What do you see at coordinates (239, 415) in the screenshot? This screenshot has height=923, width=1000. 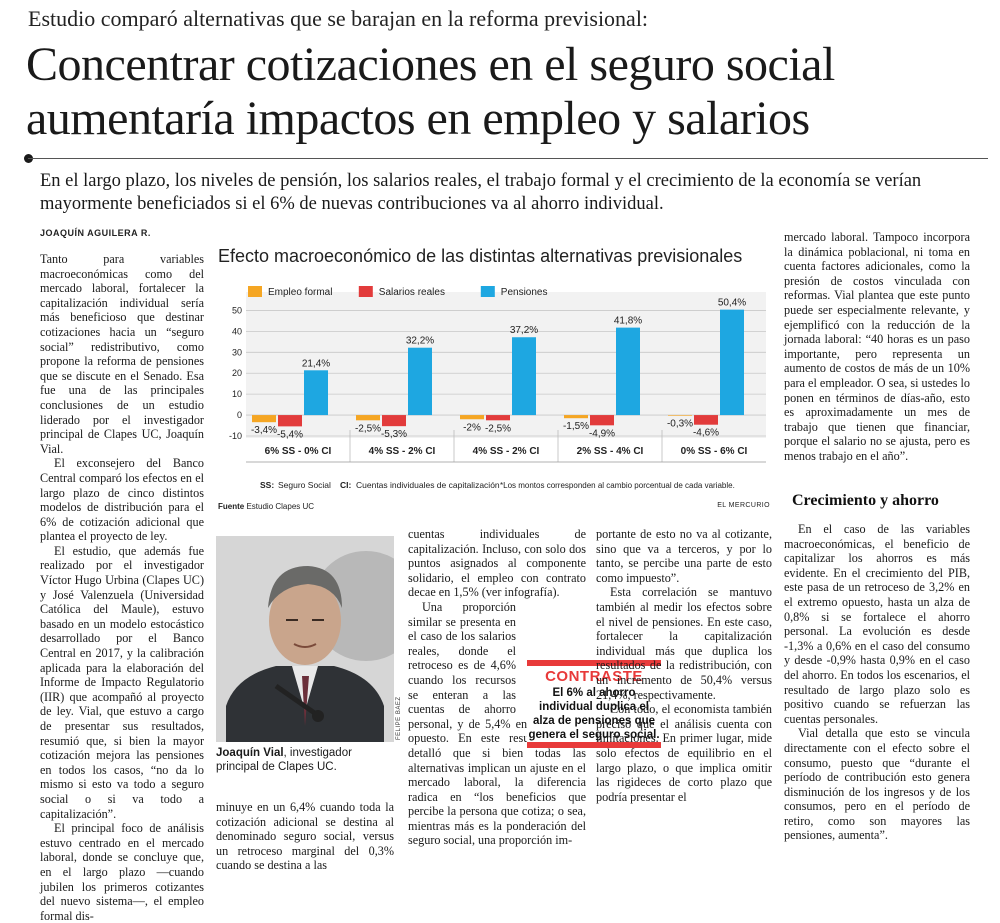 I see `y-tick-label: 0` at bounding box center [239, 415].